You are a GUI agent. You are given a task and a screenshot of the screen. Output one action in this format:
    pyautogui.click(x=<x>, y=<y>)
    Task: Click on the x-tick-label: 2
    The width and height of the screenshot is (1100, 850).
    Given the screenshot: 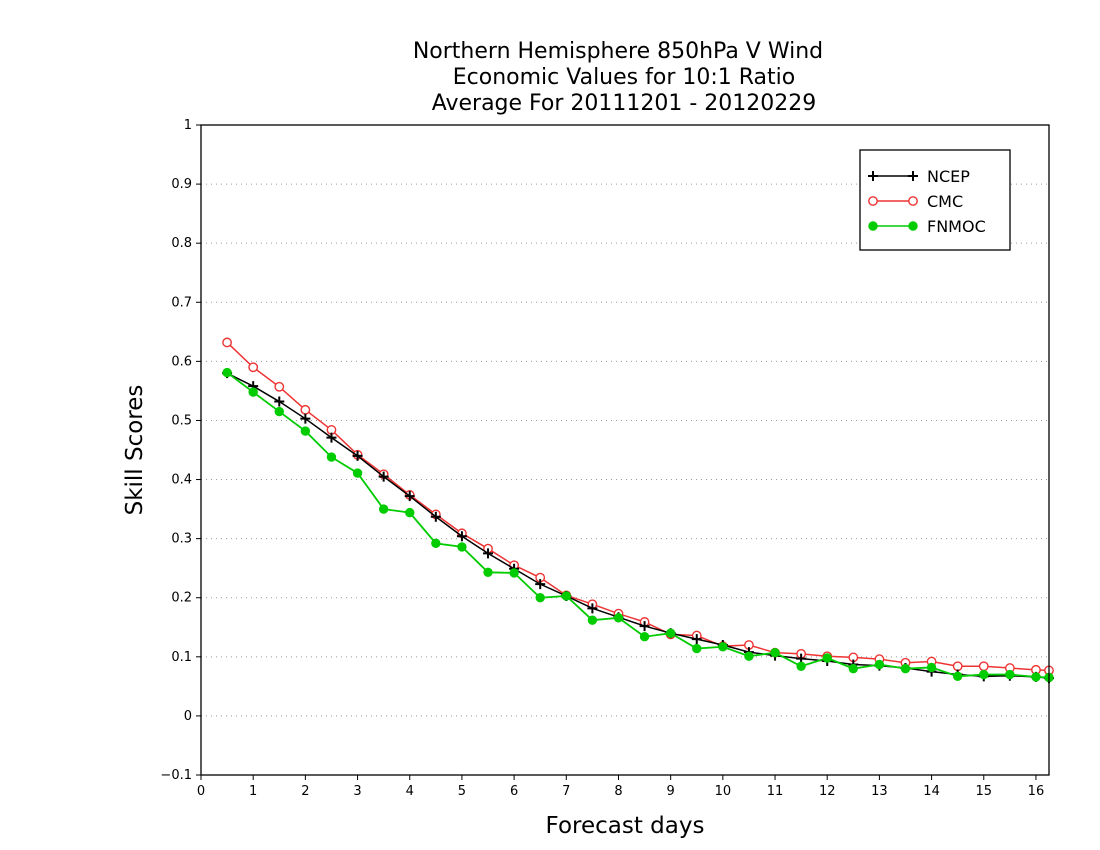 What is the action you would take?
    pyautogui.click(x=305, y=791)
    